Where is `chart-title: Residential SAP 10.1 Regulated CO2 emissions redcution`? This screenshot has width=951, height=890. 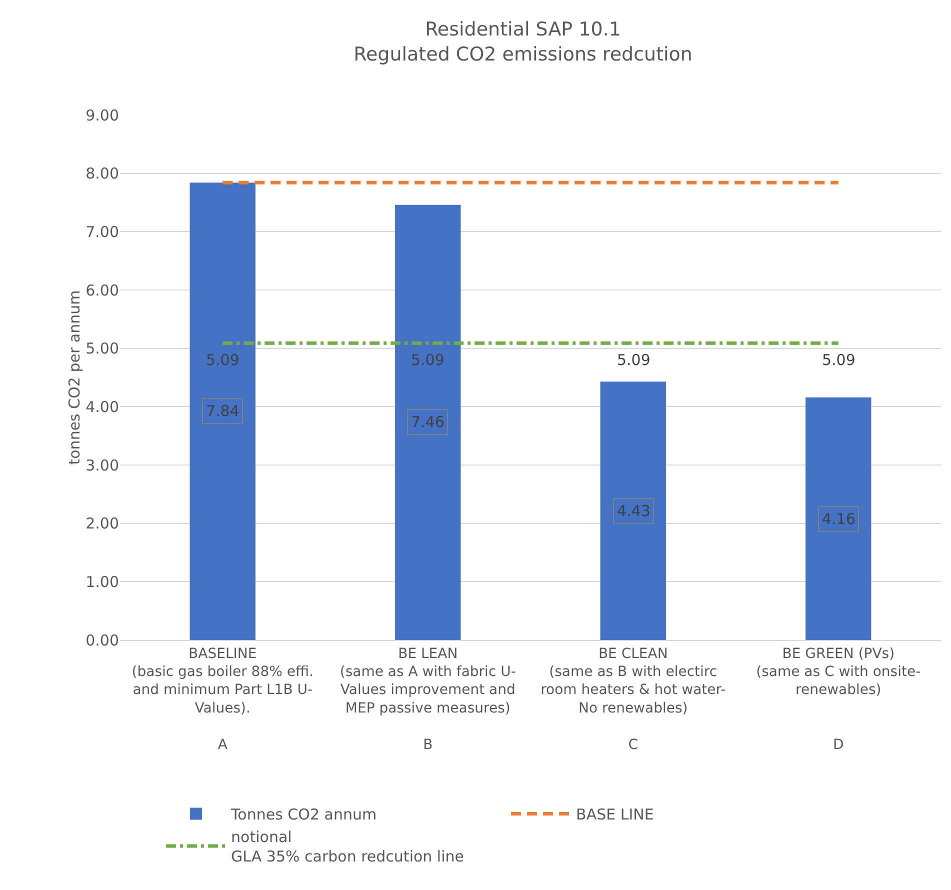
chart-title: Residential SAP 10.1 Regulated CO2 emissions redcution is located at coordinates (523, 42).